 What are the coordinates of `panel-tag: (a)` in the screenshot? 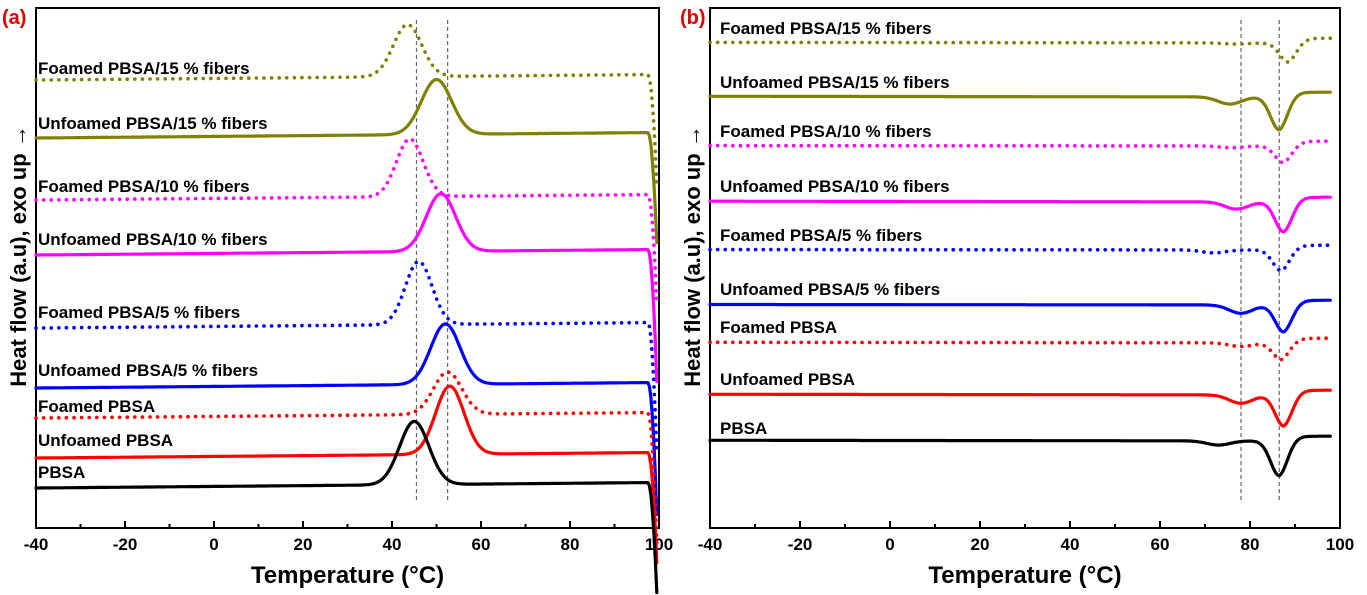 It's located at (14, 18).